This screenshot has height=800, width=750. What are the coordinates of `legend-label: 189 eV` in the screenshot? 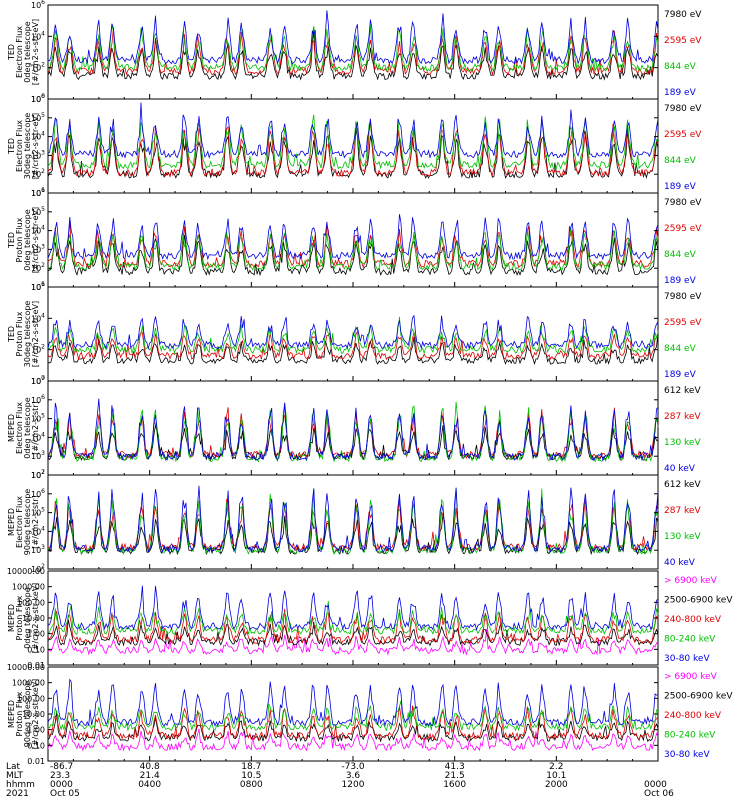 It's located at (680, 375).